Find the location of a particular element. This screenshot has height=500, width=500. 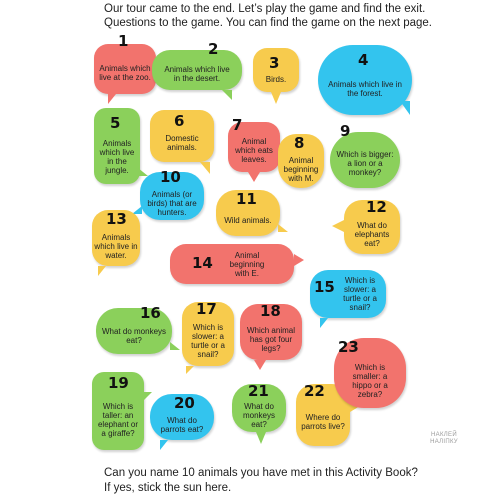

bubble-23: 23 Which is smaller: a hippo or a zebra? is located at coordinates (370, 373).